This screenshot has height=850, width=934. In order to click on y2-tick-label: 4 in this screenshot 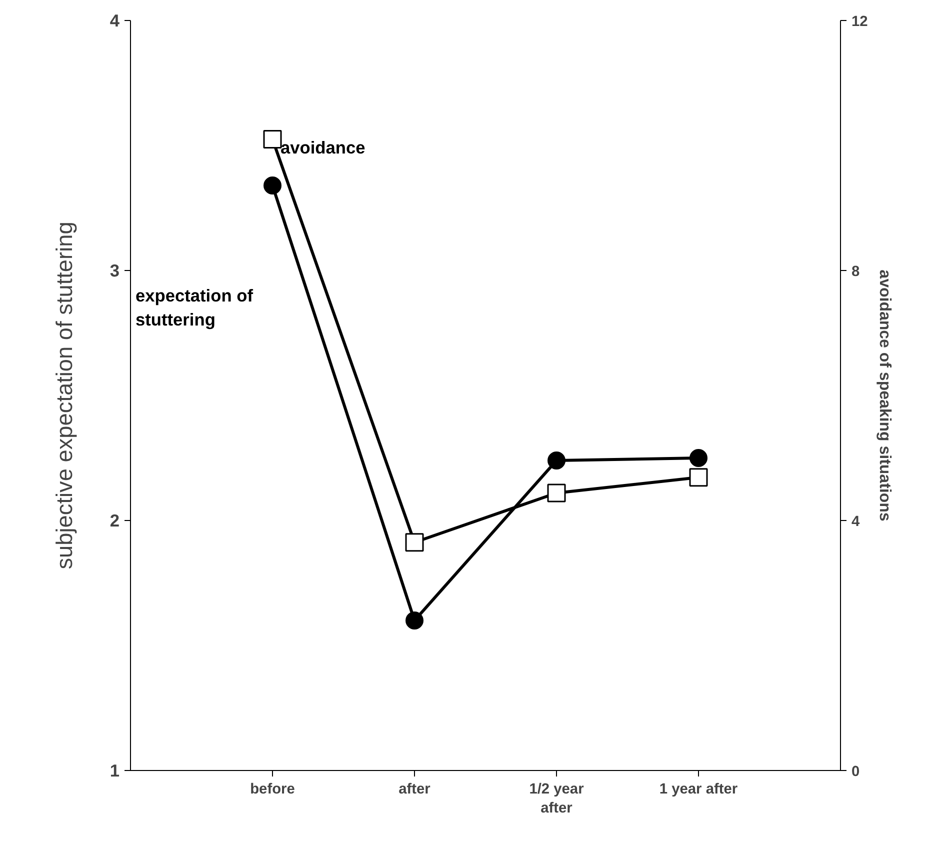, I will do `click(856, 522)`.